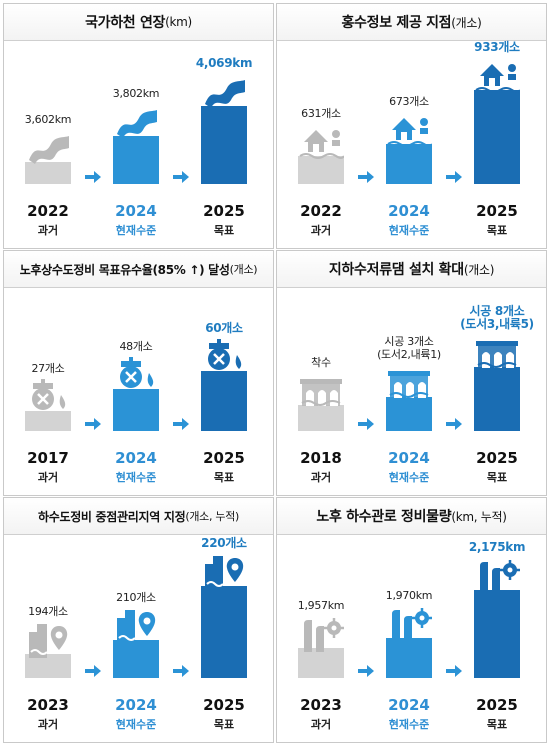  I want to click on data-label: 220개소, so click(224, 543).